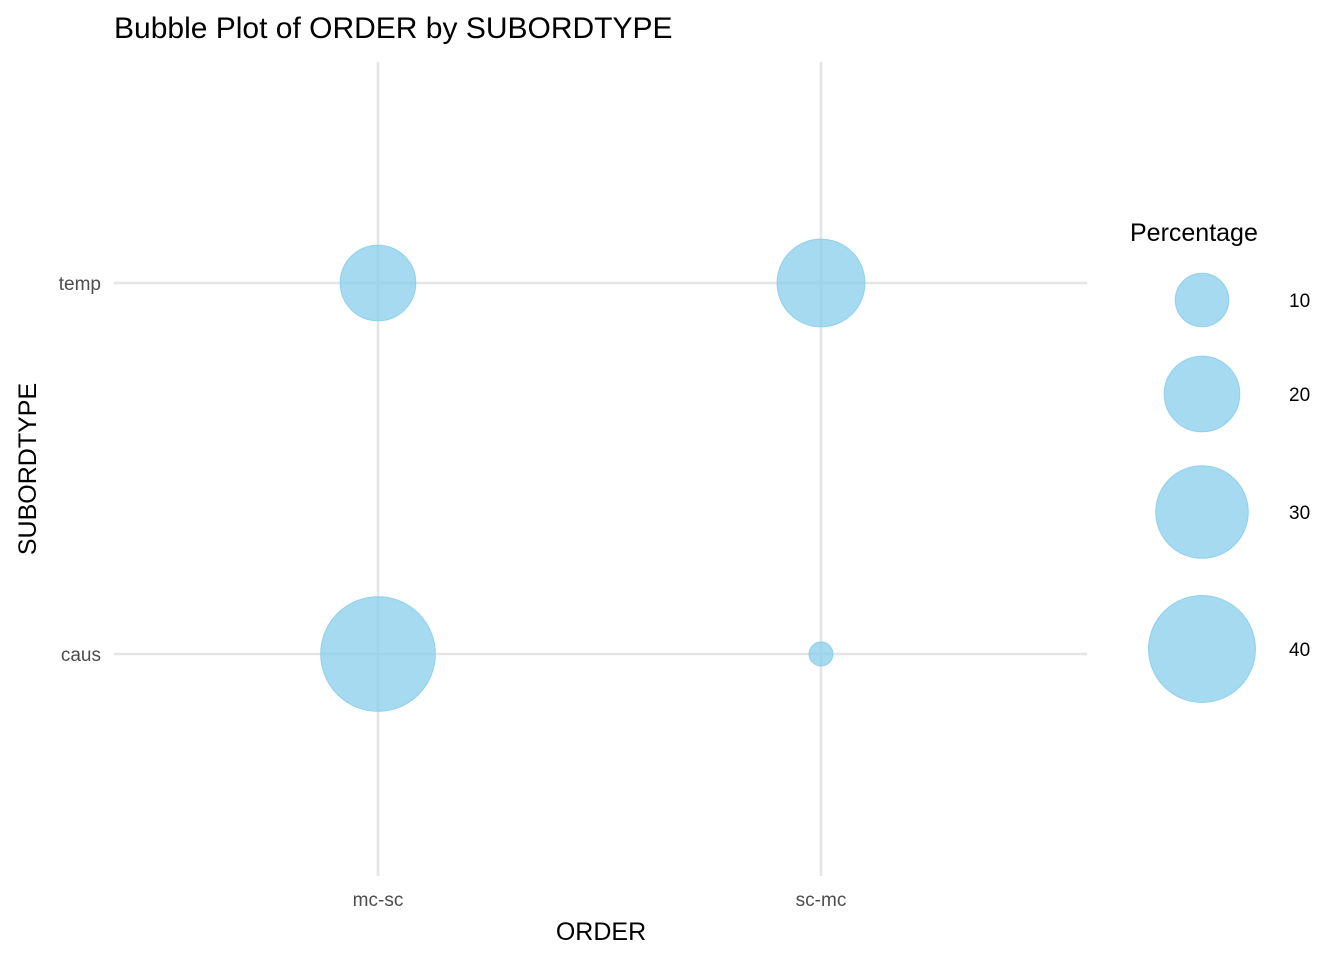 The image size is (1344, 960). What do you see at coordinates (80, 284) in the screenshot?
I see `y-tick-label-temp: temp` at bounding box center [80, 284].